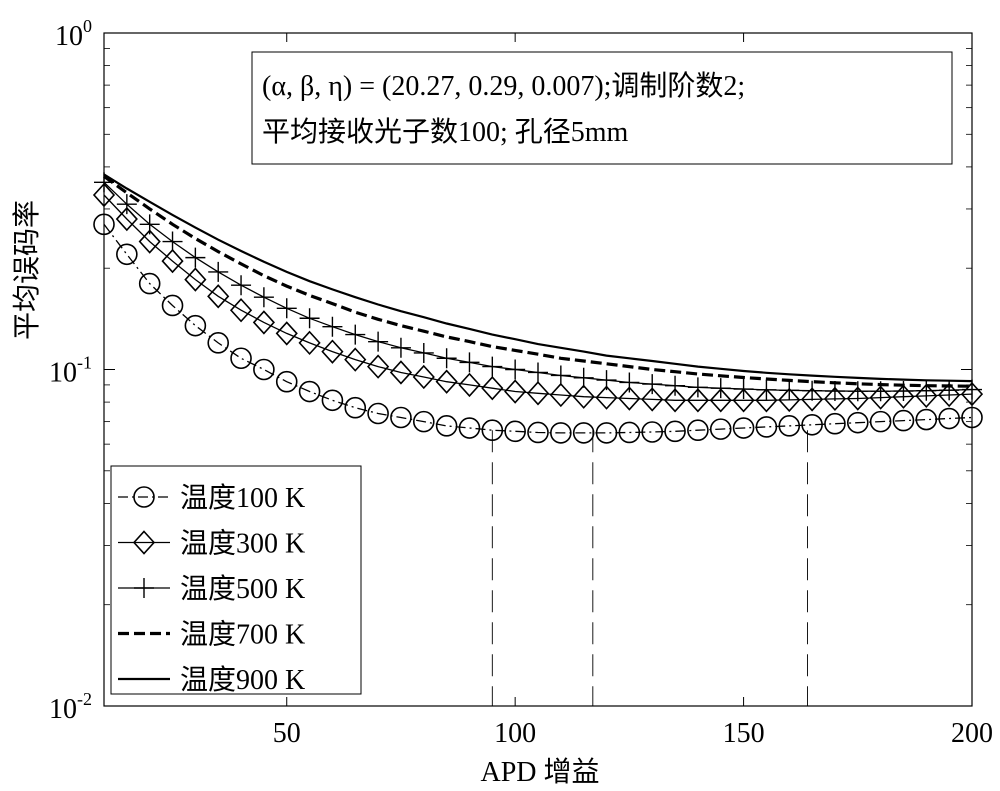 The width and height of the screenshot is (1000, 791). What do you see at coordinates (242, 589) in the screenshot?
I see `legend-label: 温度500 K` at bounding box center [242, 589].